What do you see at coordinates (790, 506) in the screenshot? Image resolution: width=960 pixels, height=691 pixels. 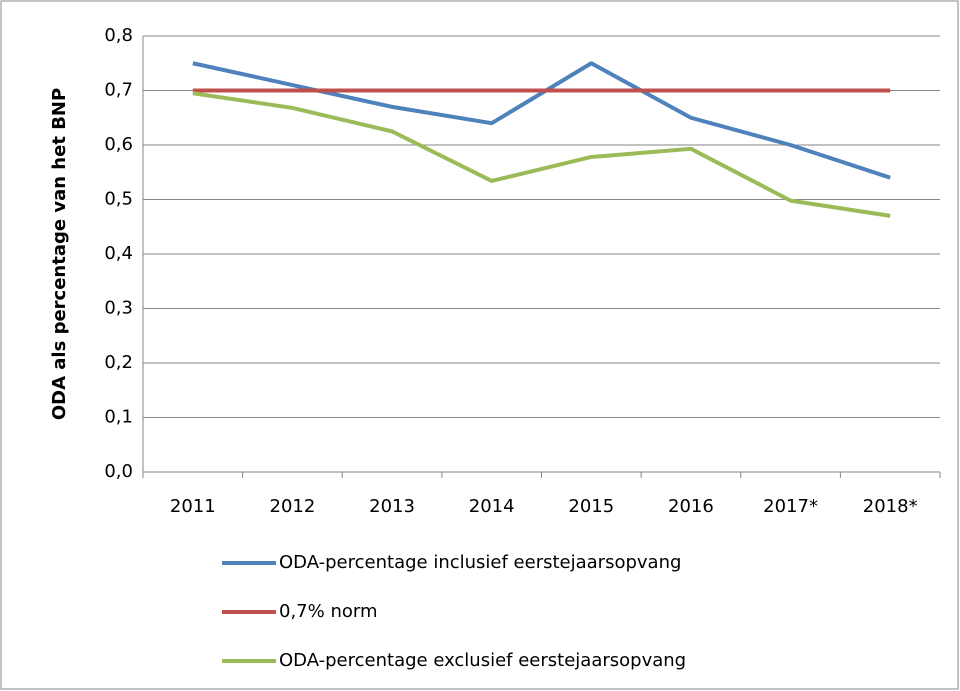 I see `x-tick-label: 2017*` at bounding box center [790, 506].